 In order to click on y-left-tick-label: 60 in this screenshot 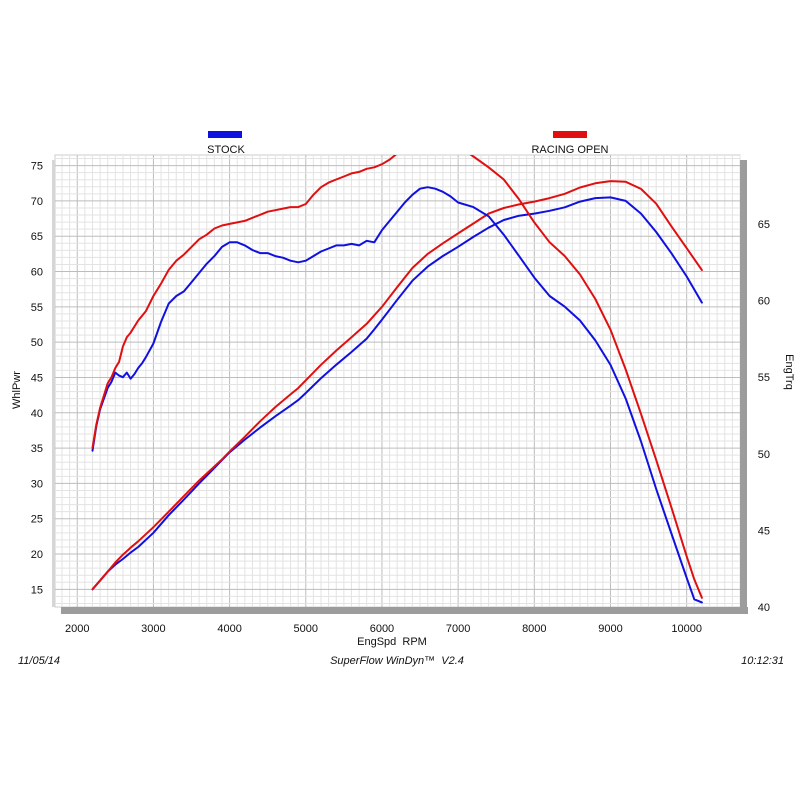, I will do `click(37, 273)`.